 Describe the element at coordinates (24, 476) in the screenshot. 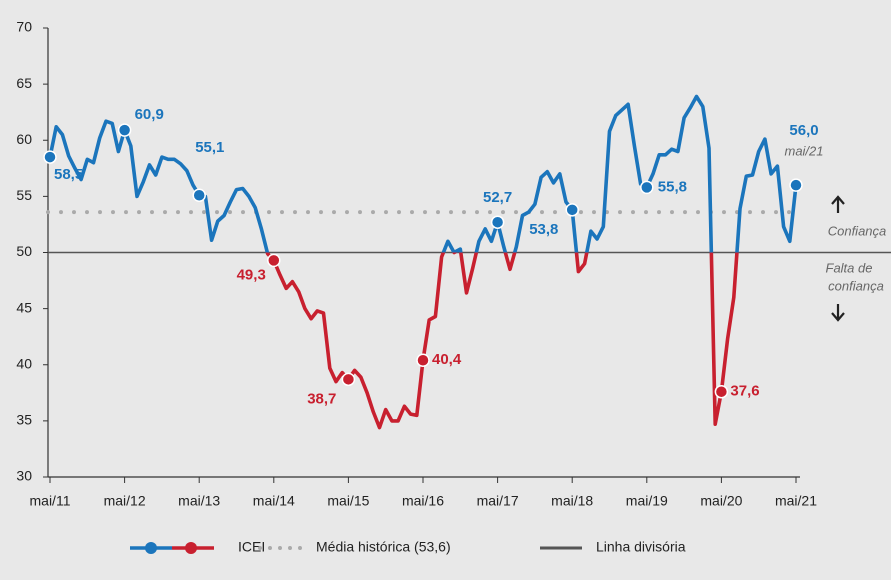

I see `y-tick-label: 30` at that location.